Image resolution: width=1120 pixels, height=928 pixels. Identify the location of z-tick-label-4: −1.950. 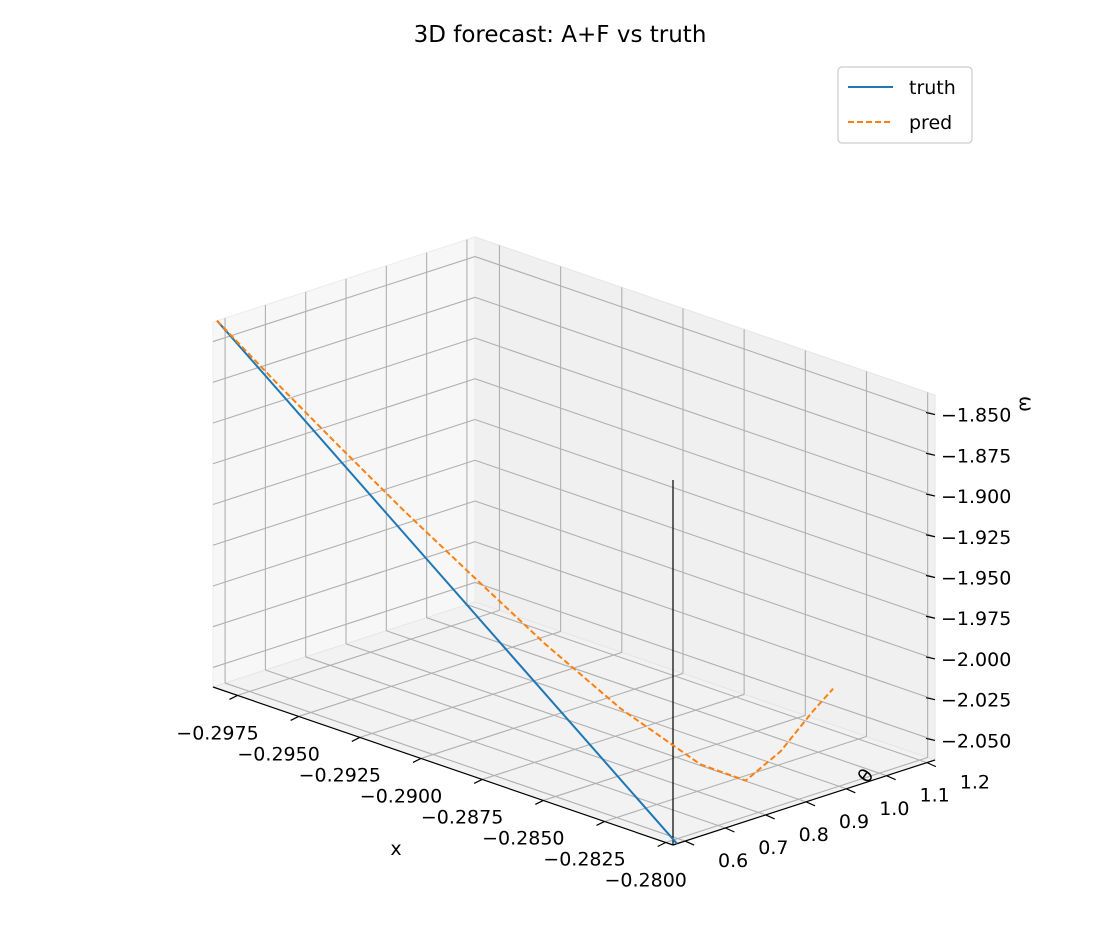
(976, 579).